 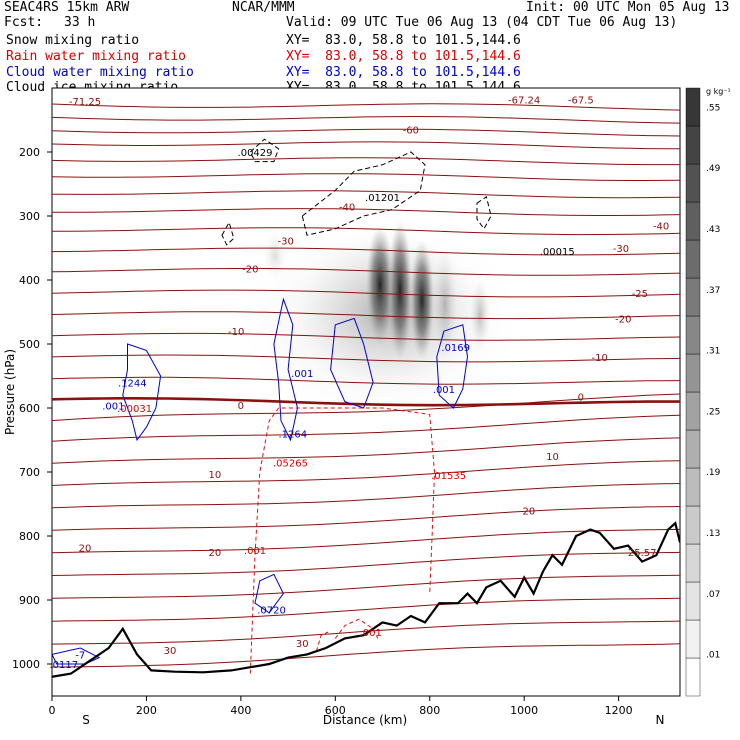 What do you see at coordinates (403, 40) in the screenshot?
I see `field-xy-snow: XY= 83.0, 58.8 to 101.5,144.6` at bounding box center [403, 40].